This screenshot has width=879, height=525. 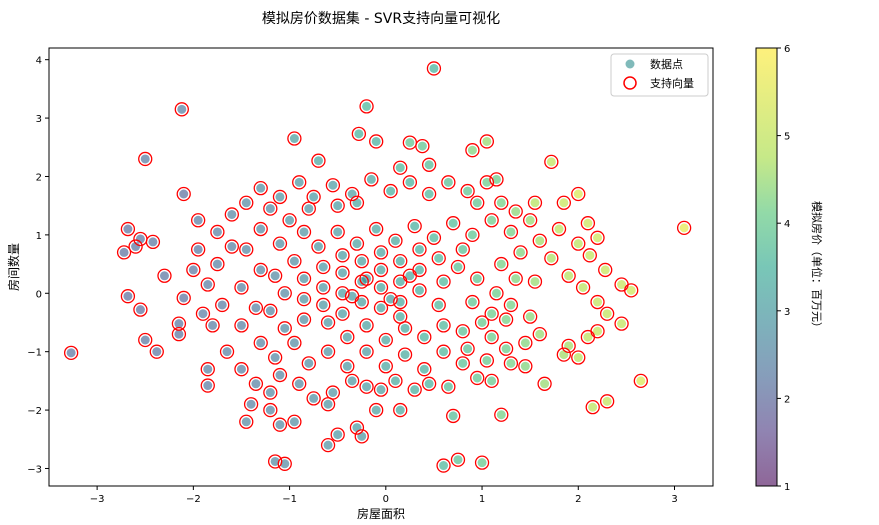 What do you see at coordinates (381, 513) in the screenshot?
I see `x-axis-label: 房屋面积` at bounding box center [381, 513].